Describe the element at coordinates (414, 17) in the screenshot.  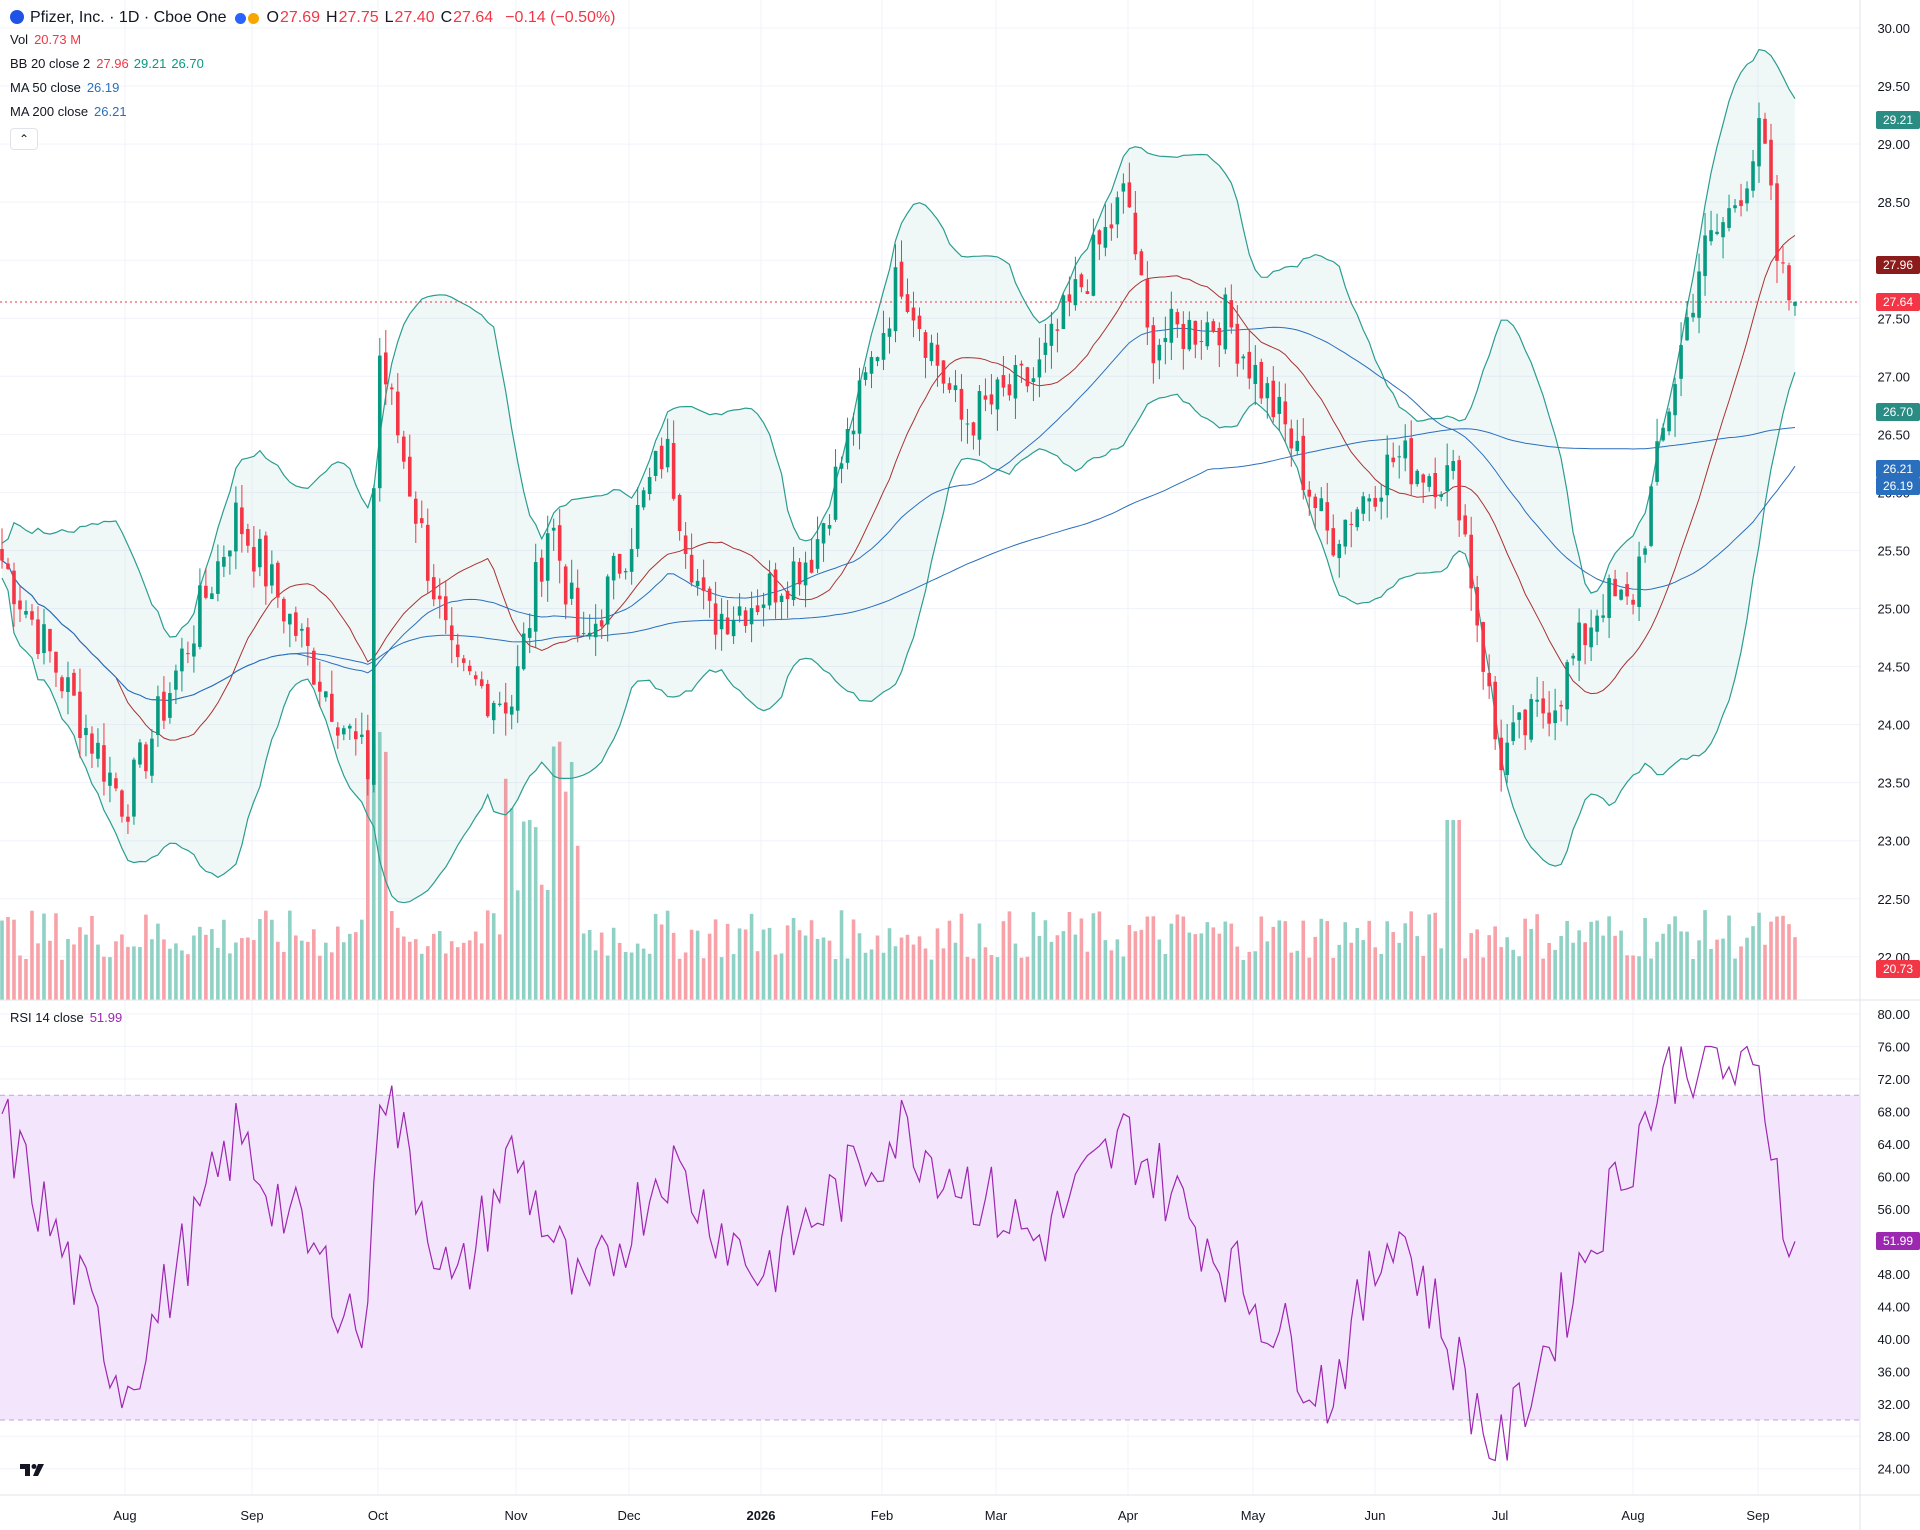
I see `ohlc-value-l: 27.40` at that location.